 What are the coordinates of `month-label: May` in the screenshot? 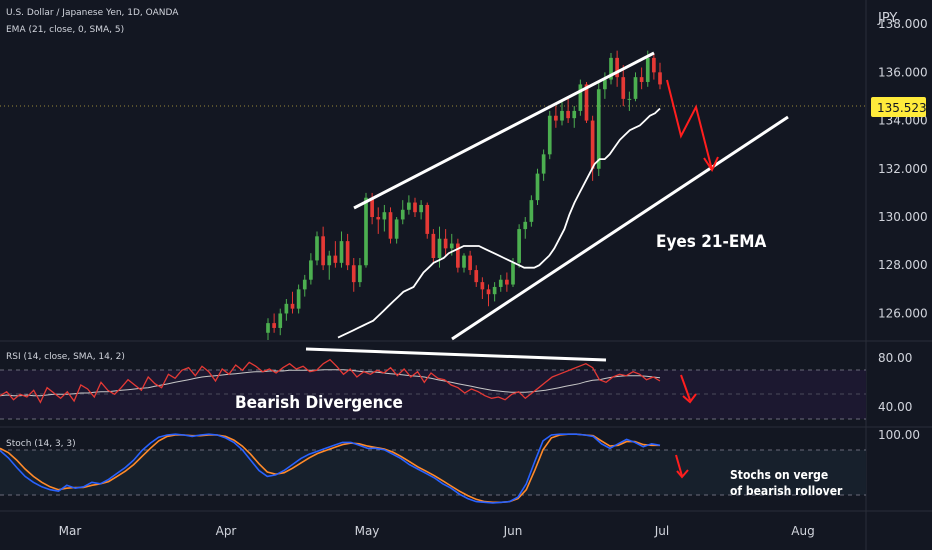 It's located at (367, 531).